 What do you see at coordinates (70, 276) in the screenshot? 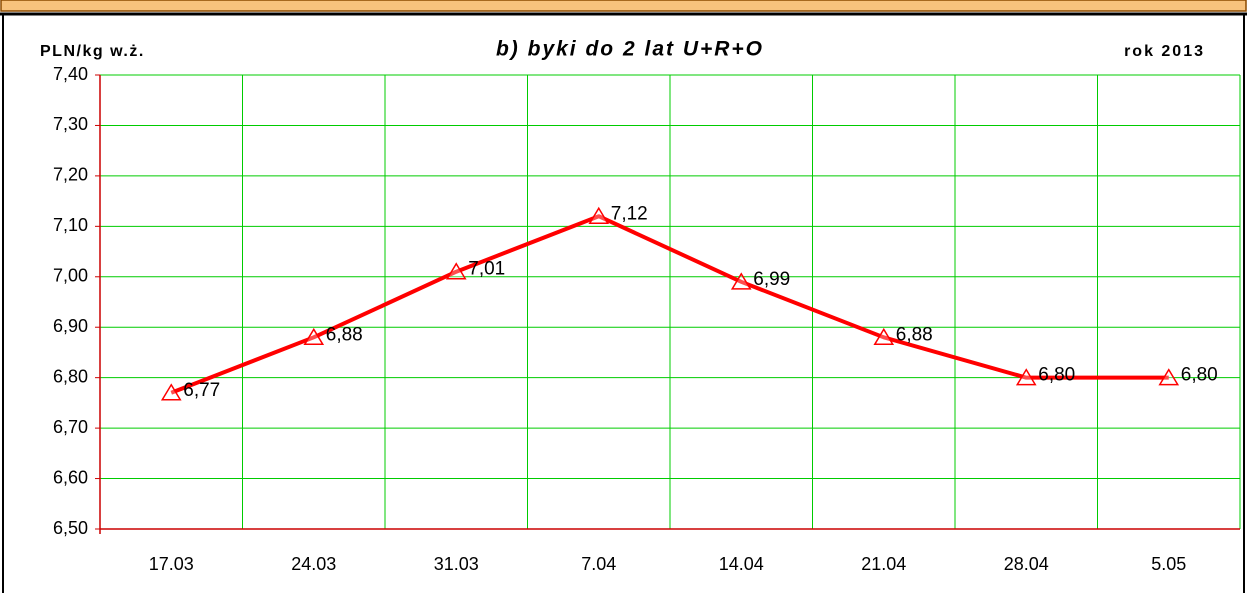
I see `y-tick-label: 7,00` at bounding box center [70, 276].